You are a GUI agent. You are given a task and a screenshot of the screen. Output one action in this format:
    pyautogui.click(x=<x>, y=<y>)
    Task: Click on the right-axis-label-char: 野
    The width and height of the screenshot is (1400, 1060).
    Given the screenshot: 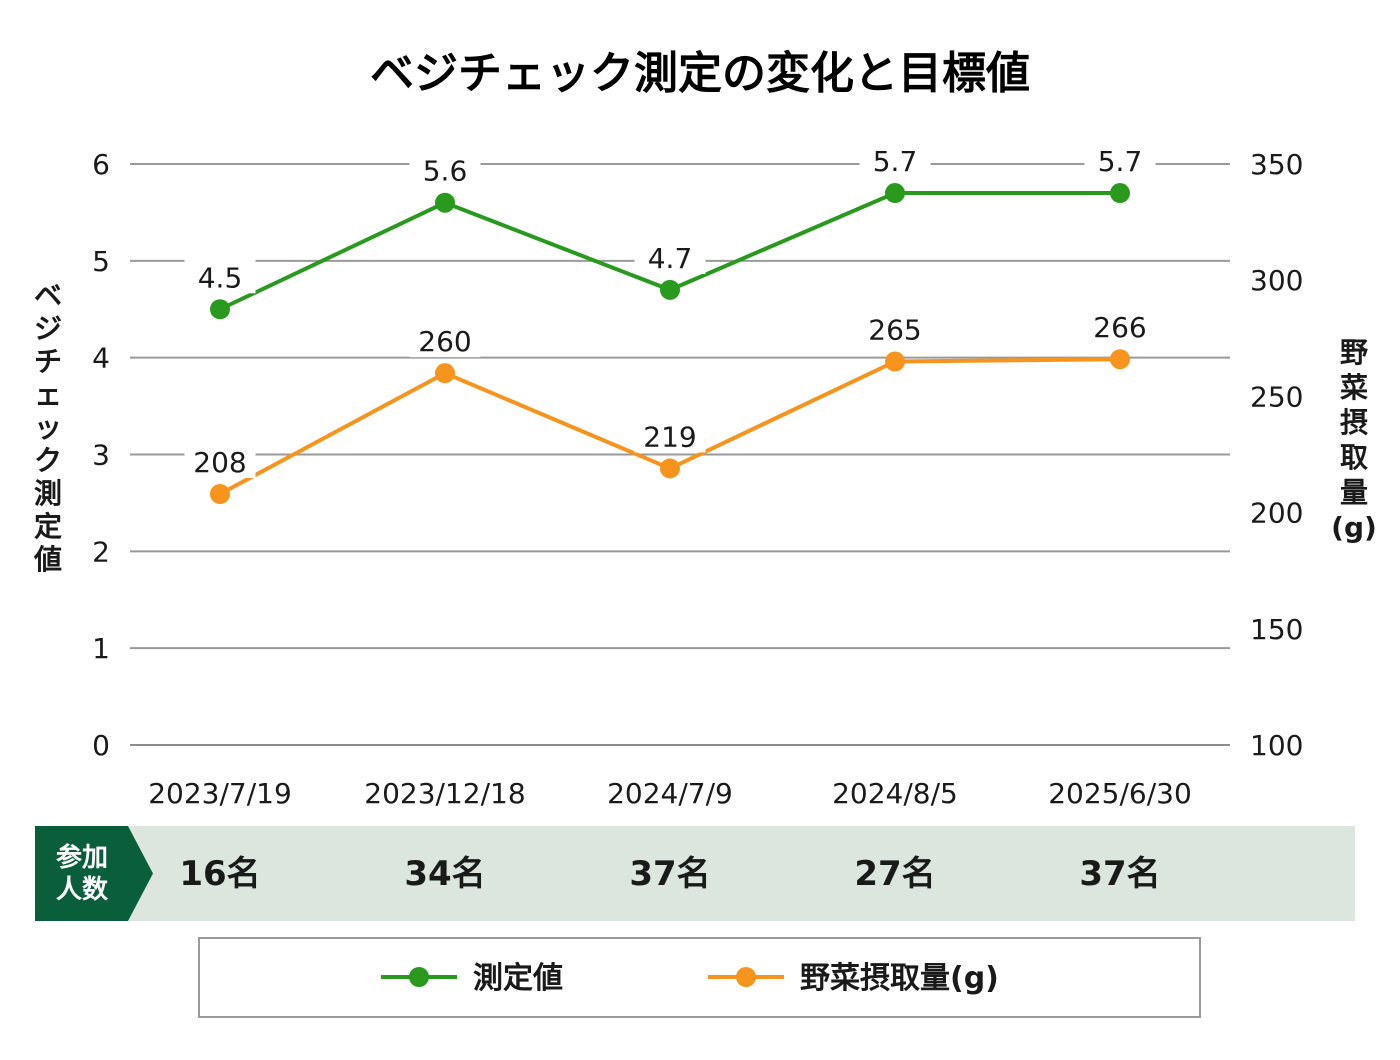 What is the action you would take?
    pyautogui.click(x=1354, y=352)
    